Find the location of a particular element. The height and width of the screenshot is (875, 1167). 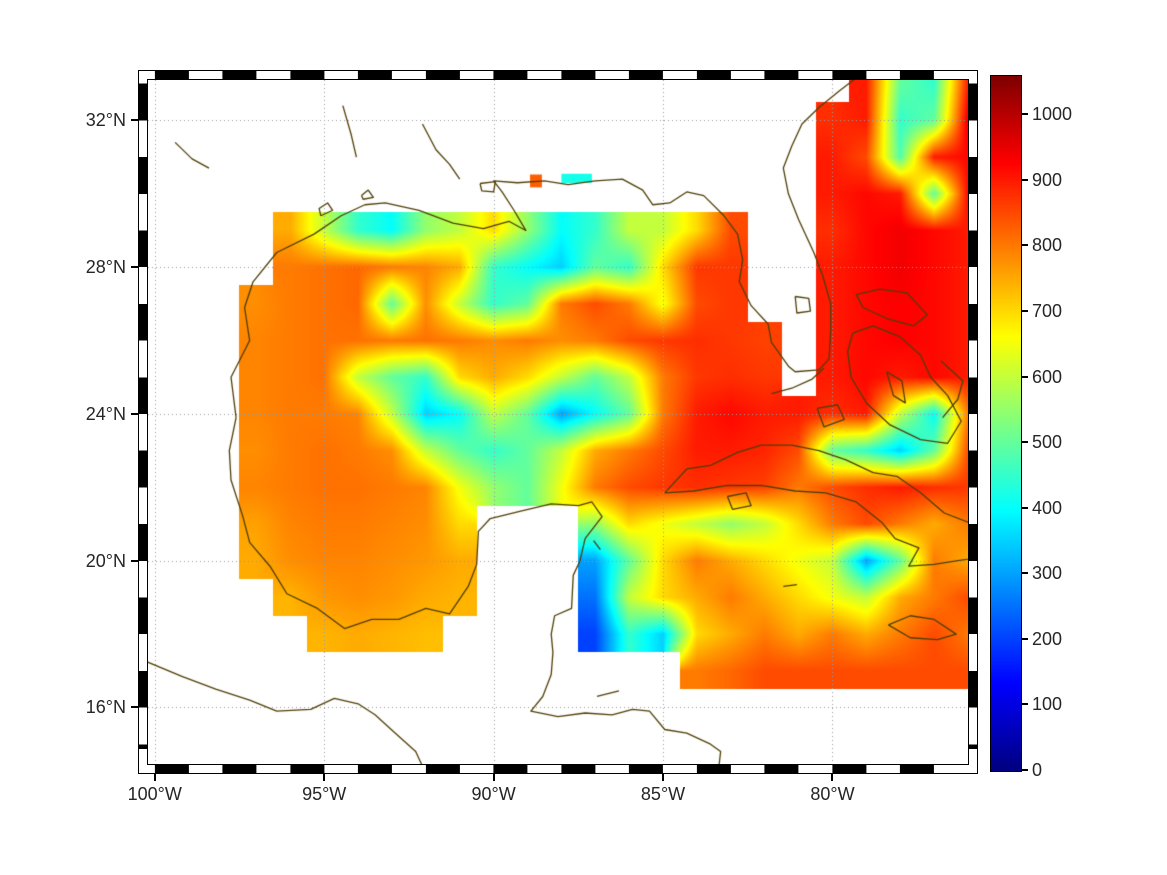

colorbar is located at coordinates (1006, 423).